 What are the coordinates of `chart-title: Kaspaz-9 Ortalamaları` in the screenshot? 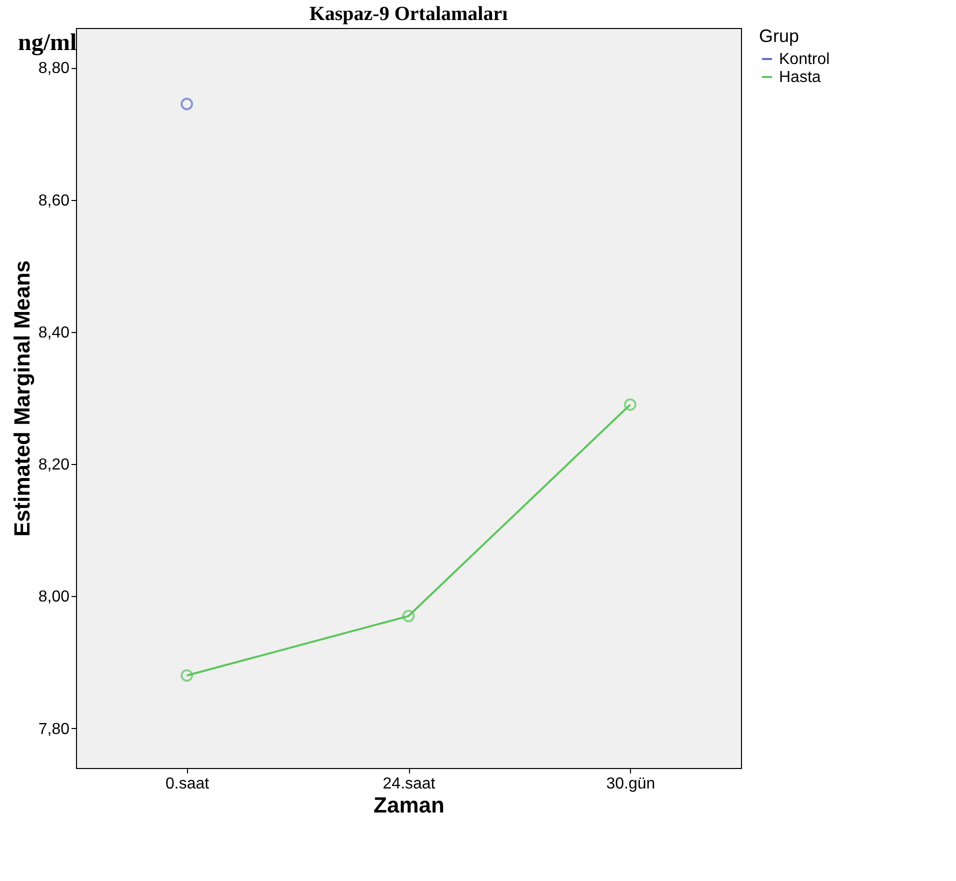 It's located at (408, 14).